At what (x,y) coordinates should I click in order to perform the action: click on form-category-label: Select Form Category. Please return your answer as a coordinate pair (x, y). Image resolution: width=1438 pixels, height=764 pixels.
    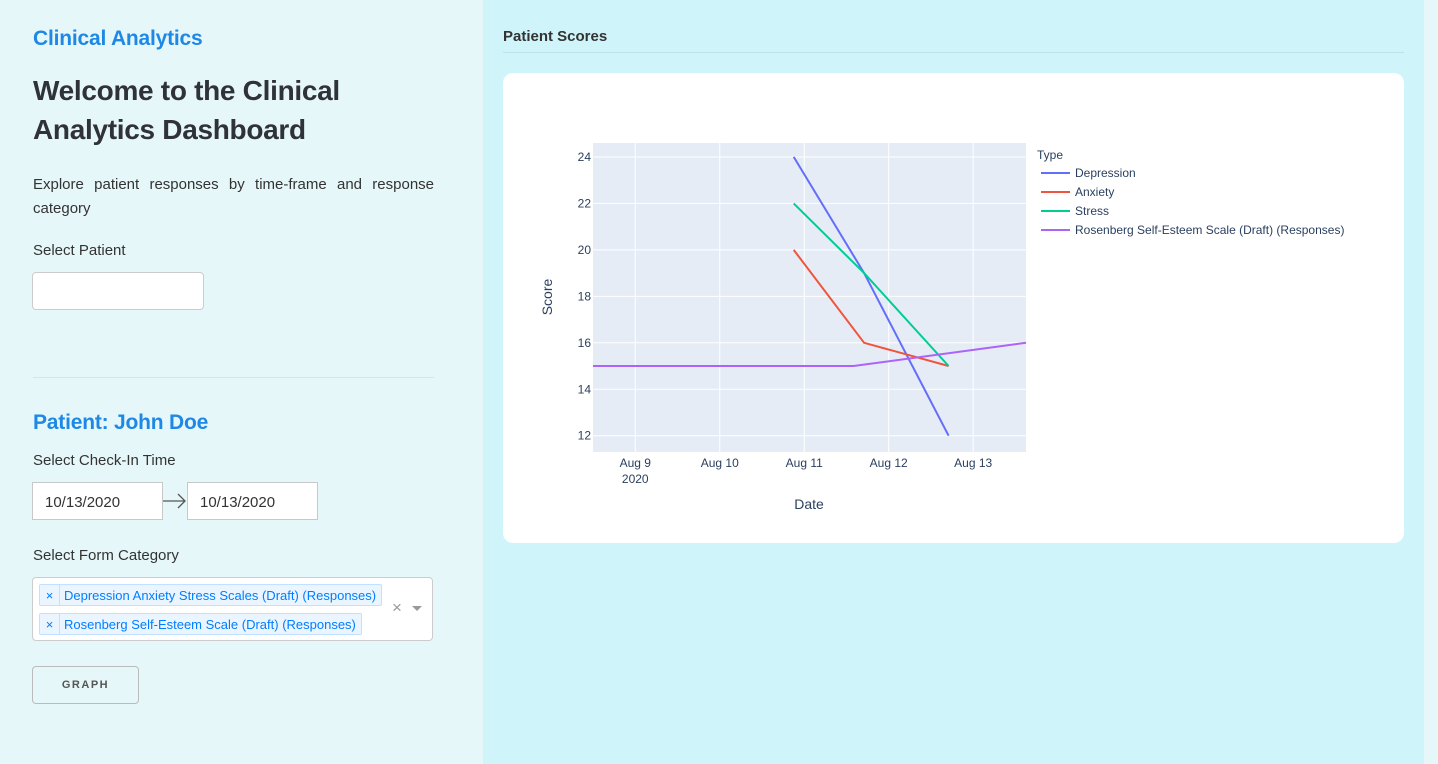
    Looking at the image, I should click on (106, 555).